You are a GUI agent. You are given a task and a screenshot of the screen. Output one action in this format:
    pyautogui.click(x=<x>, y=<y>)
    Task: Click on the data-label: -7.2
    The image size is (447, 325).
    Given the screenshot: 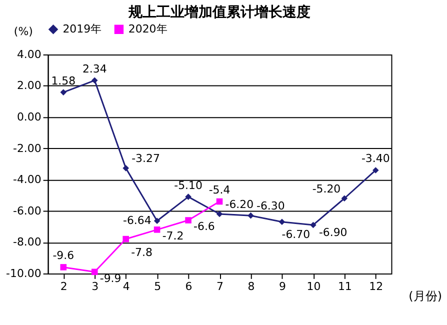 What is the action you would take?
    pyautogui.click(x=173, y=236)
    